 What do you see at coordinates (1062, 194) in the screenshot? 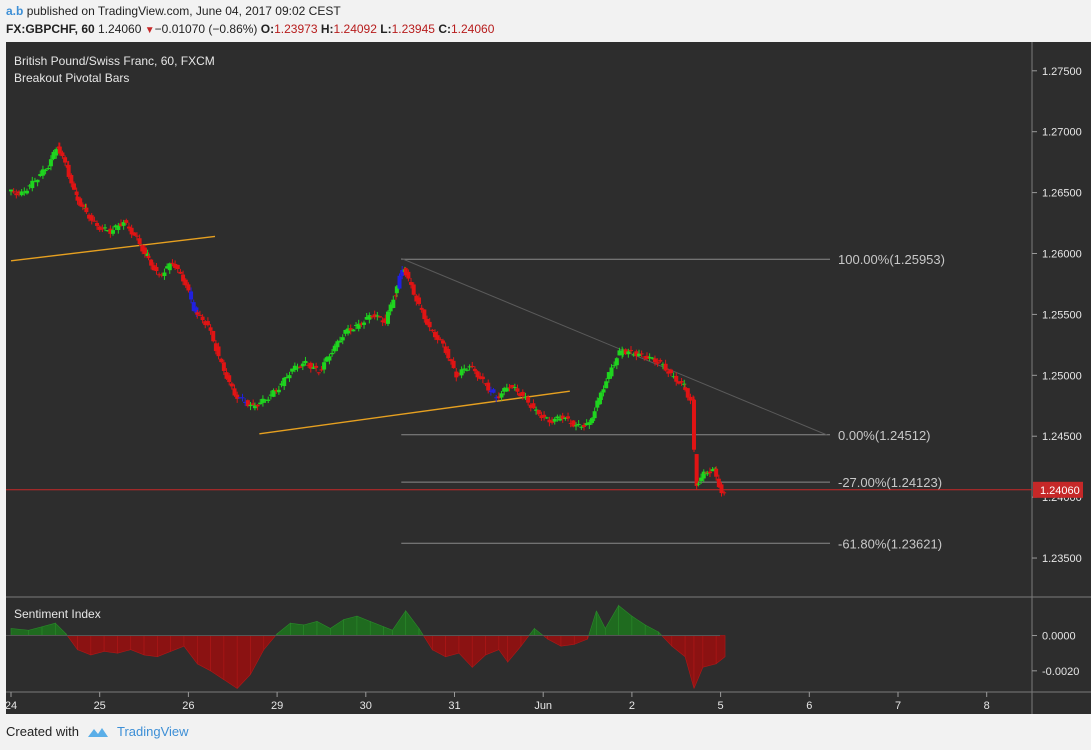
I see `price-tick-label: 1.26500` at bounding box center [1062, 194].